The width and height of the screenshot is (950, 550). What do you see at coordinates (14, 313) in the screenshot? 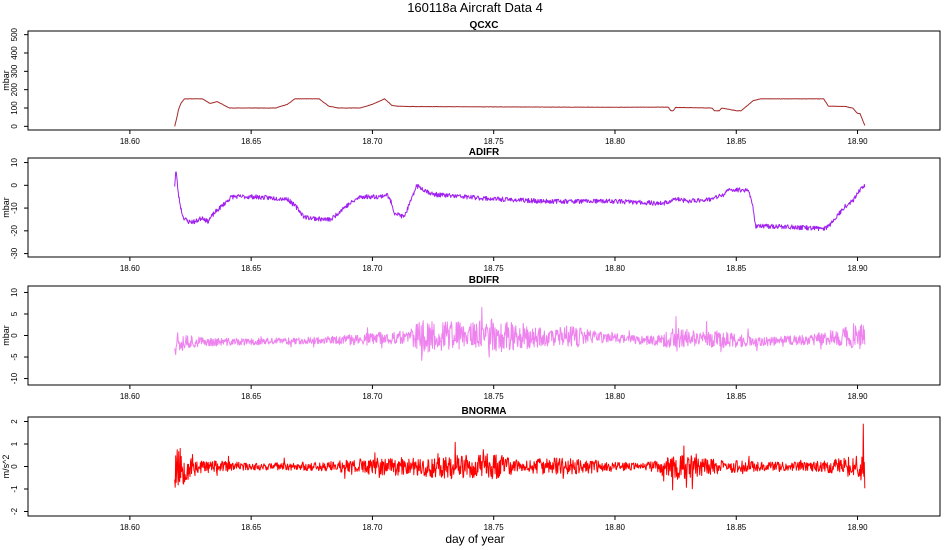
I see `y-tick-label: 5` at bounding box center [14, 313].